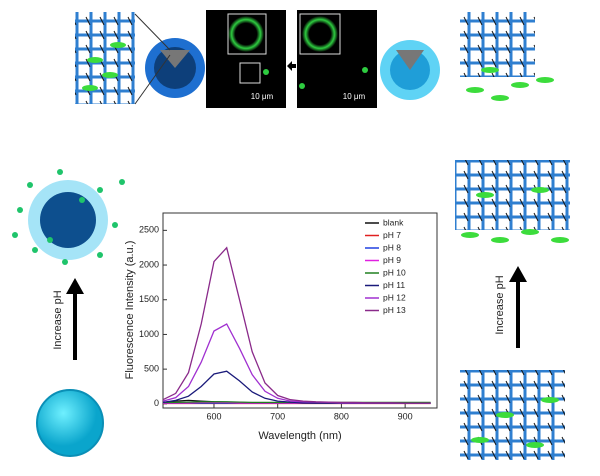 The height and width of the screenshot is (476, 600). What do you see at coordinates (299, 436) in the screenshot?
I see `x-axis-title: Wavelength (nm)` at bounding box center [299, 436].